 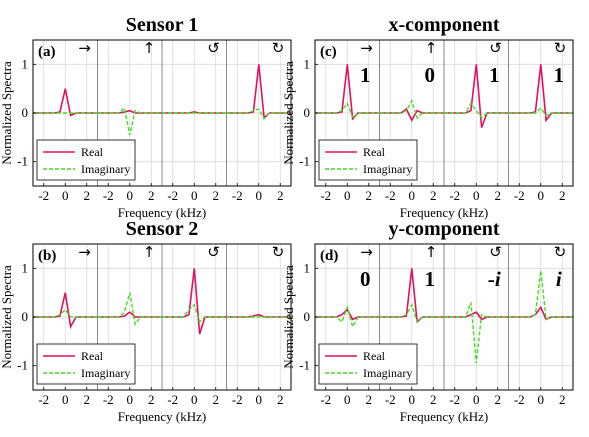 I want to click on subplot-3: -2 0 2 ↺ -i, so click(x=476, y=325).